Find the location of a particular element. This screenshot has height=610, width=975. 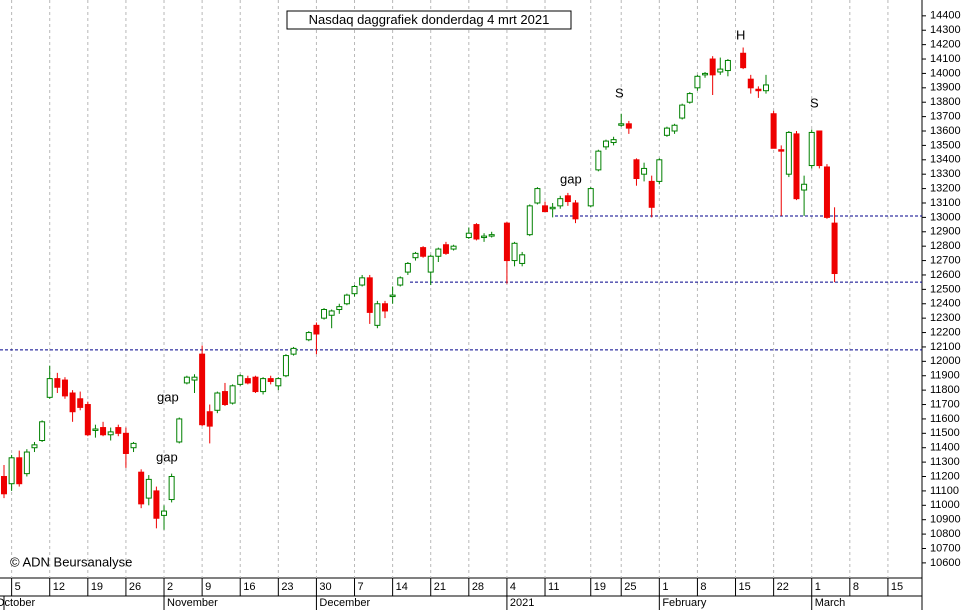

y-tick-label: 14200 is located at coordinates (945, 45).